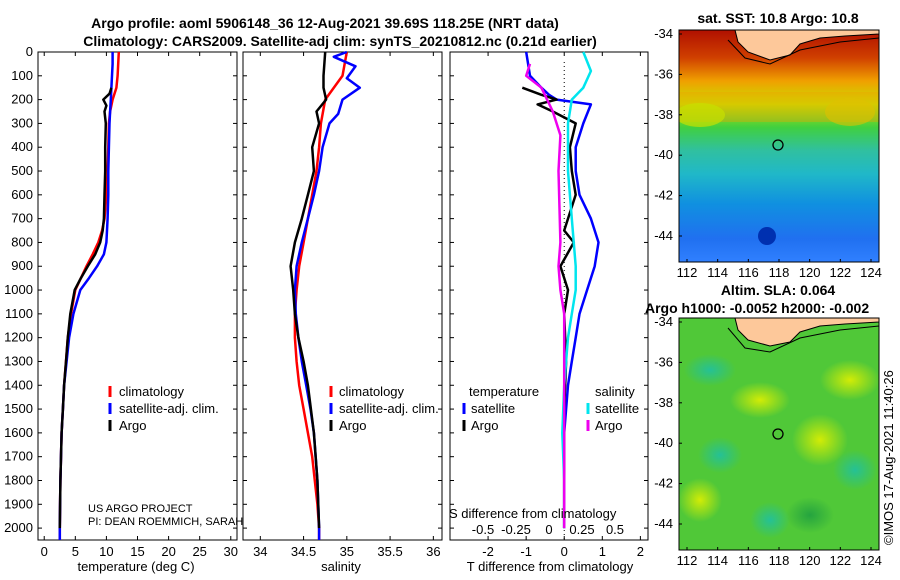 The image size is (900, 580). I want to click on depth-tick-label: 1500, so click(18, 408).